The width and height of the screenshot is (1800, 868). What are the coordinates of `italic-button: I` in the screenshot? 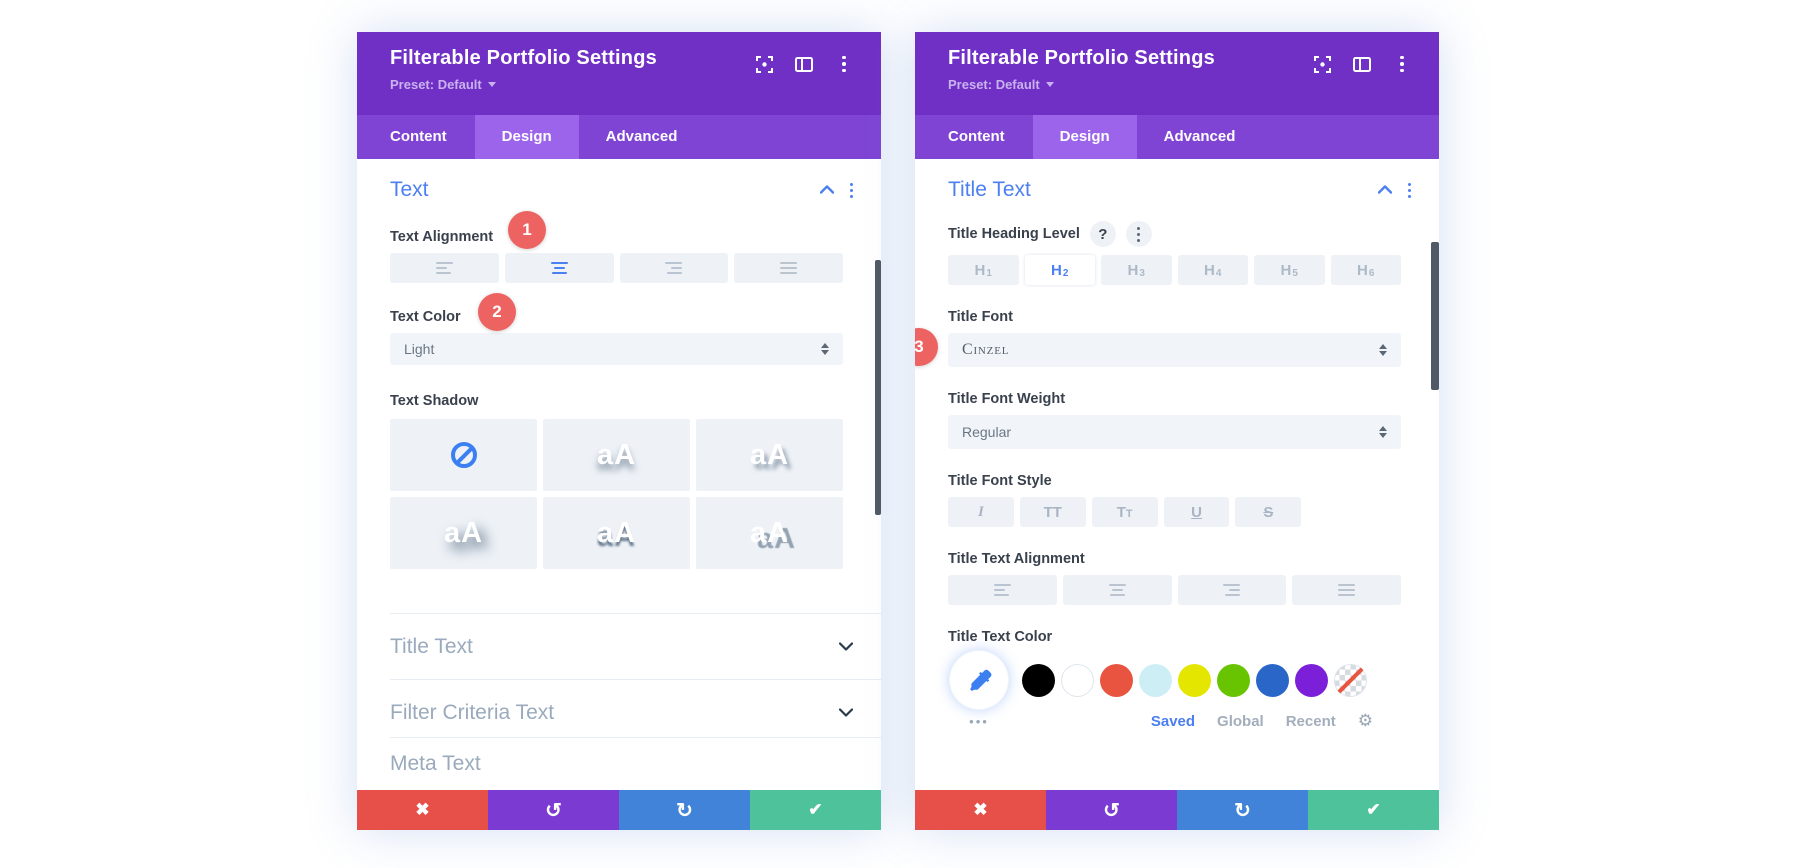 It's located at (981, 512).